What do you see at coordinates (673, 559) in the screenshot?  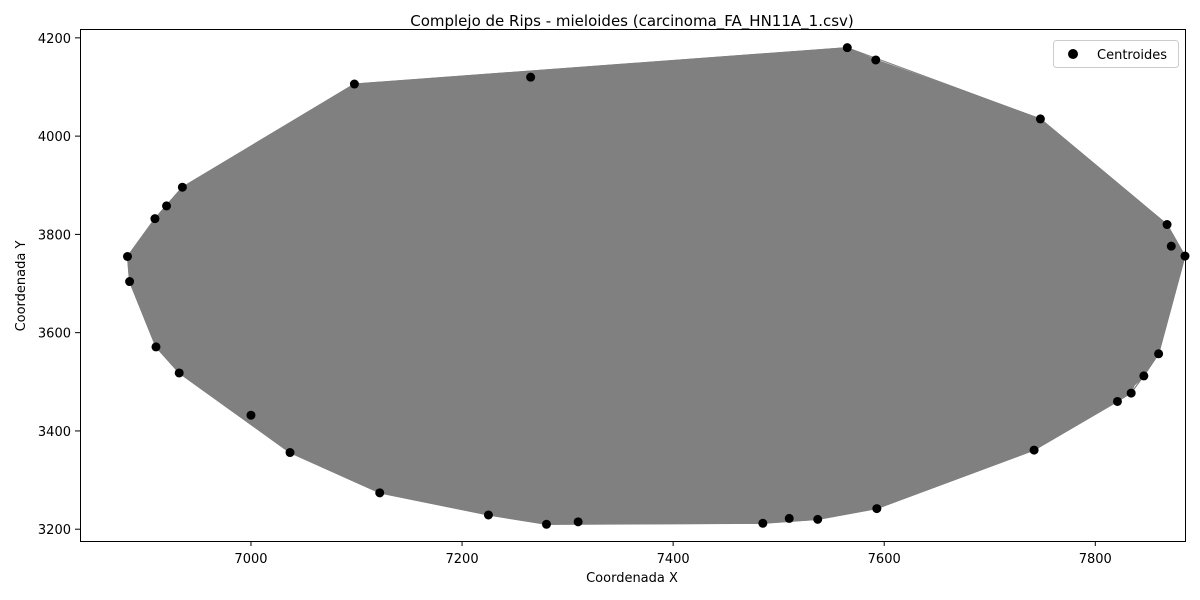 I see `x-tick-label: 7400` at bounding box center [673, 559].